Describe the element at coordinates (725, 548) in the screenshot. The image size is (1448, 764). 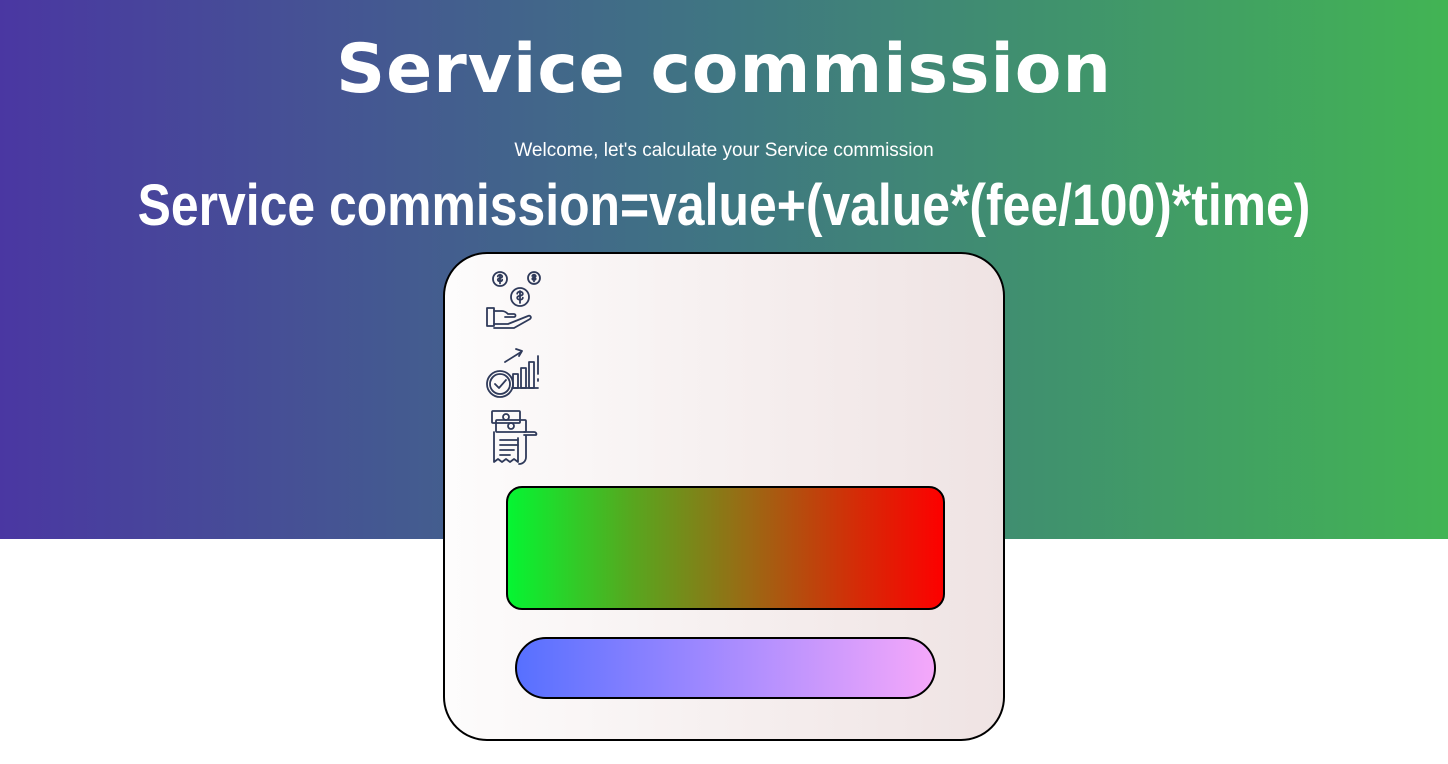
I see `calculate-button` at that location.